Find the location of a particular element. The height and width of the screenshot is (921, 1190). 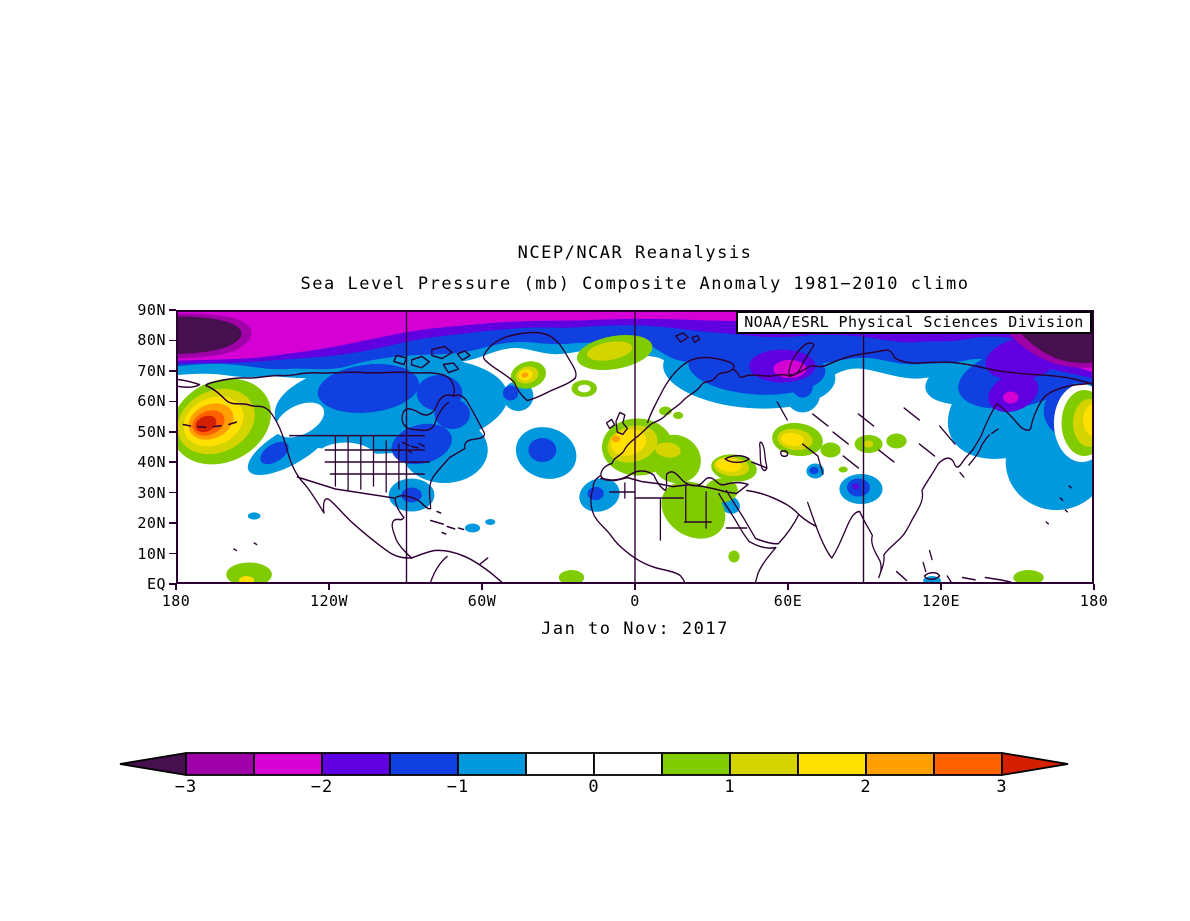

lat-tick-label: 20N is located at coordinates (151, 523).